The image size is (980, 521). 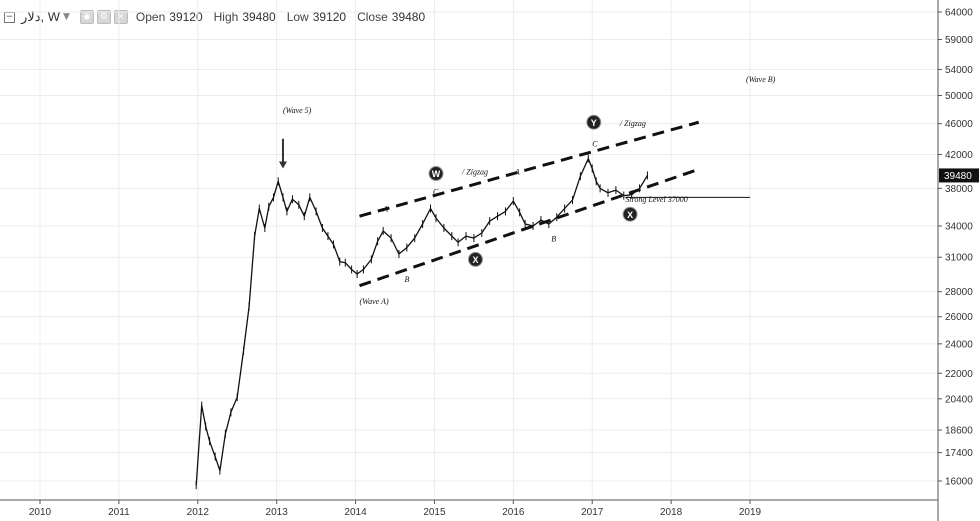 I want to click on y-tick-label: 54000, so click(x=959, y=70).